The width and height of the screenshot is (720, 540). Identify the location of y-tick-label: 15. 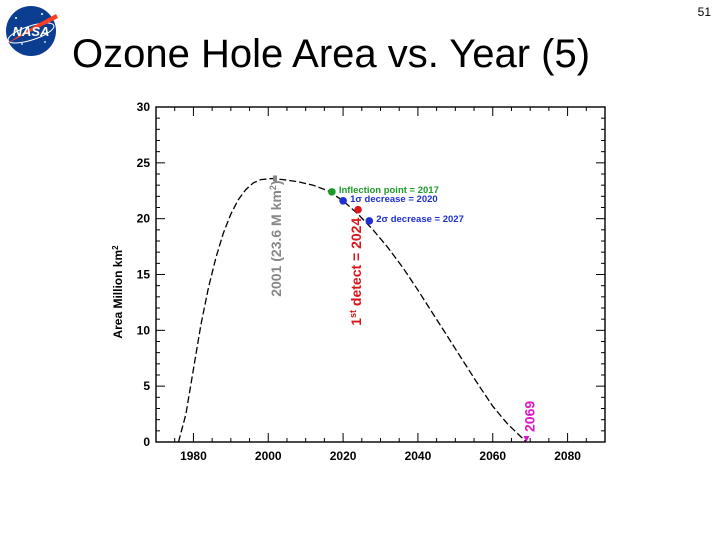
(144, 275).